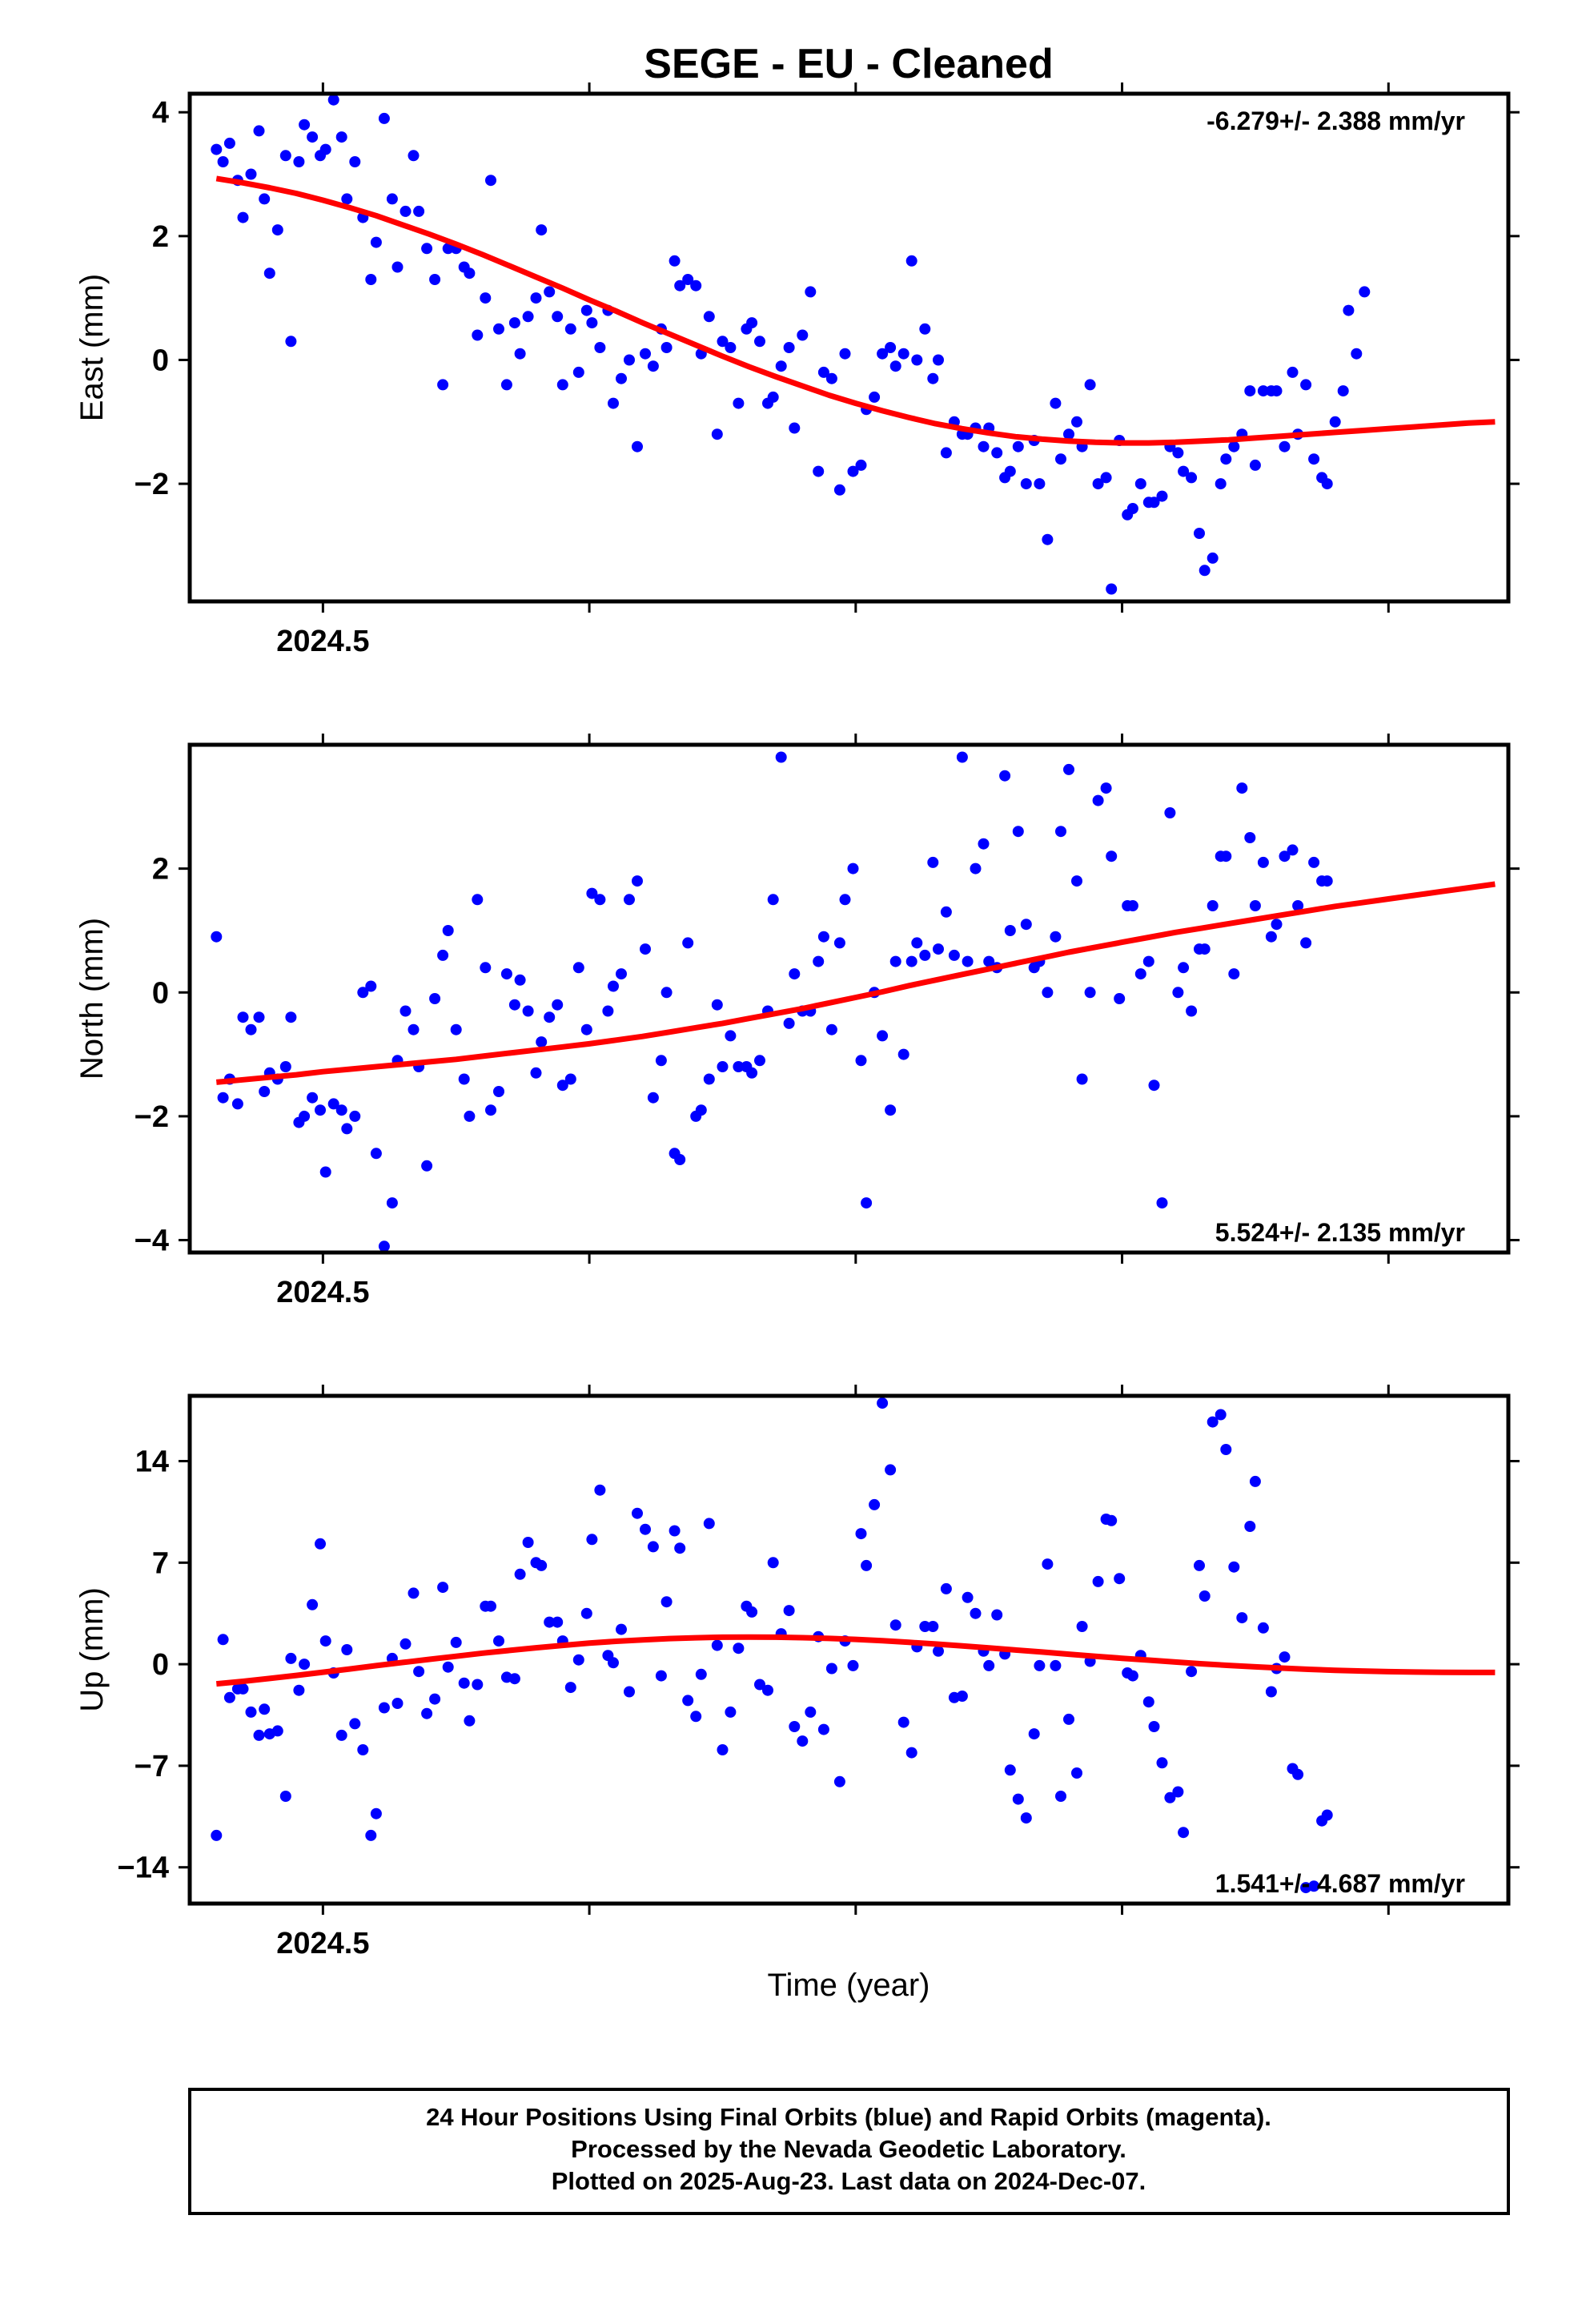 The image size is (1582, 2324). What do you see at coordinates (855, 1660) in the screenshot?
I see `fit-line-up` at bounding box center [855, 1660].